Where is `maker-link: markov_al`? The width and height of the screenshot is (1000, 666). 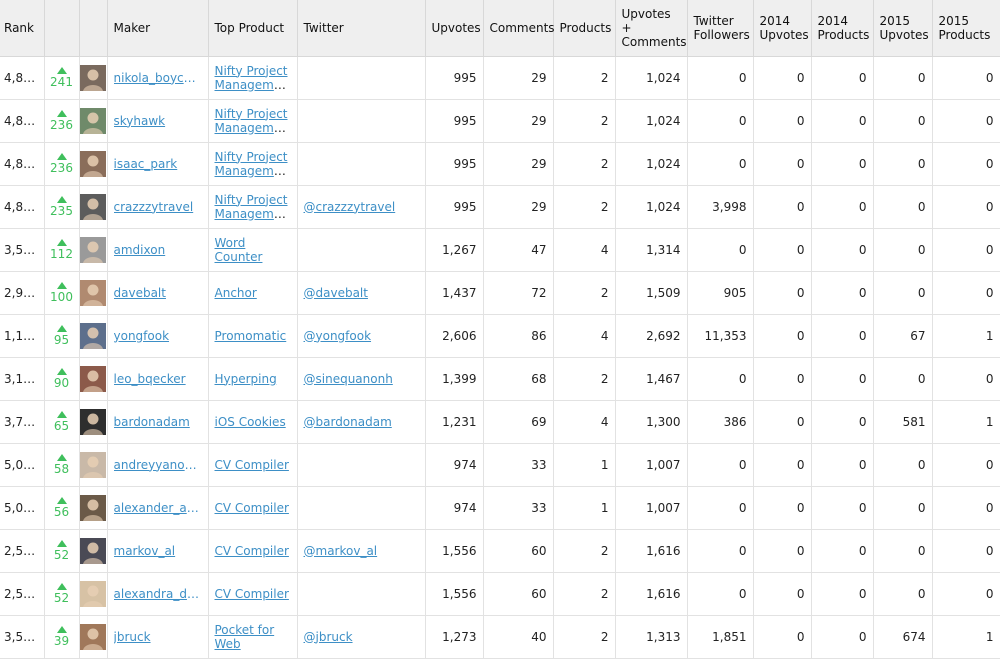
maker-link: markov_al is located at coordinates (144, 550).